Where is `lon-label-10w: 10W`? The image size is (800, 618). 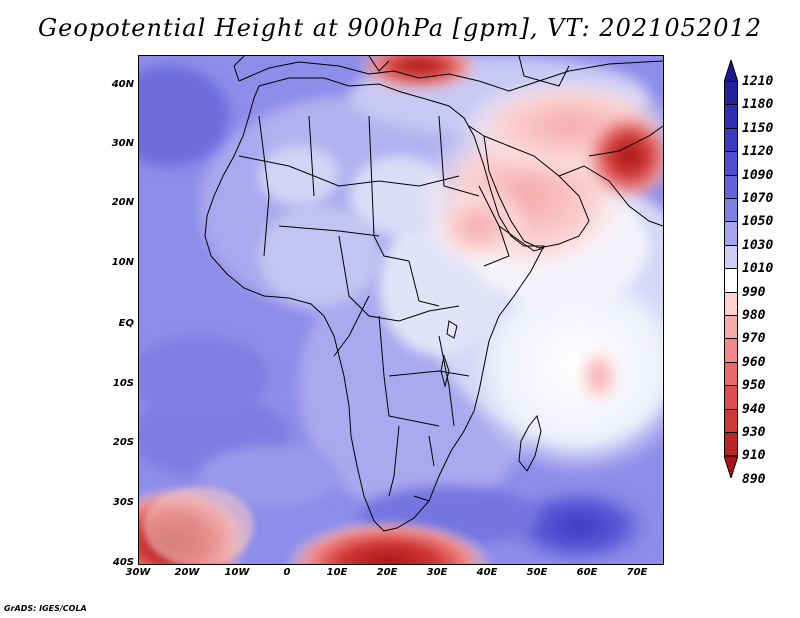
lon-label-10w: 10W is located at coordinates (237, 572).